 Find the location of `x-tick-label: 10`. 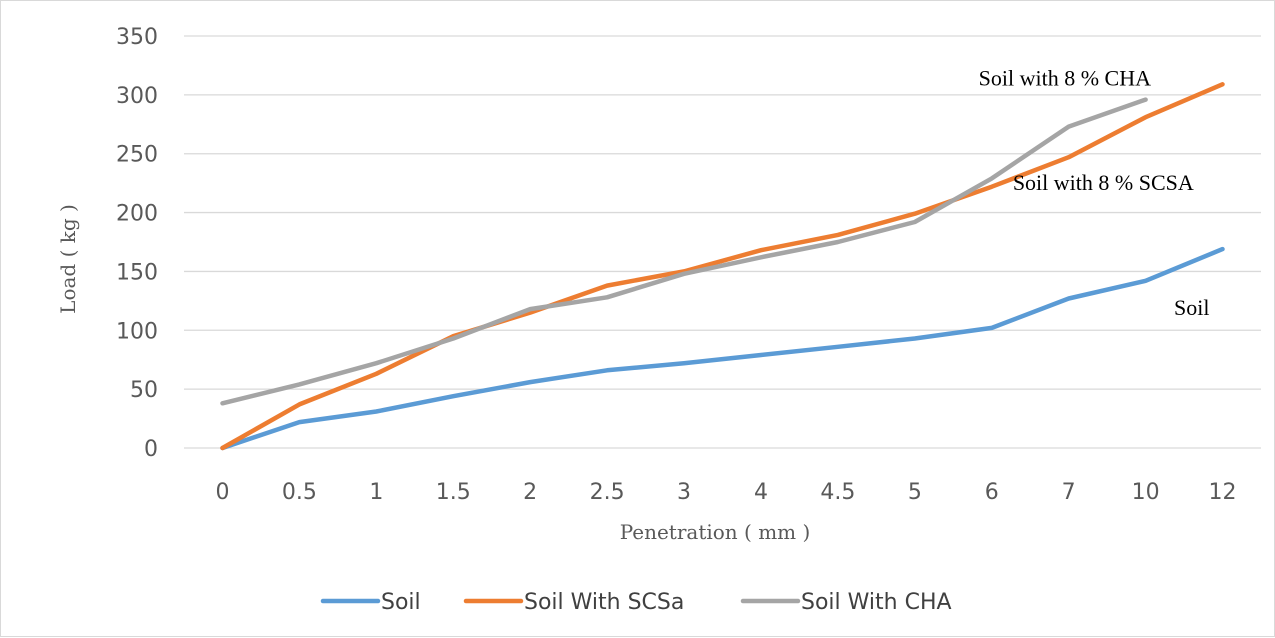

x-tick-label: 10 is located at coordinates (1146, 492).